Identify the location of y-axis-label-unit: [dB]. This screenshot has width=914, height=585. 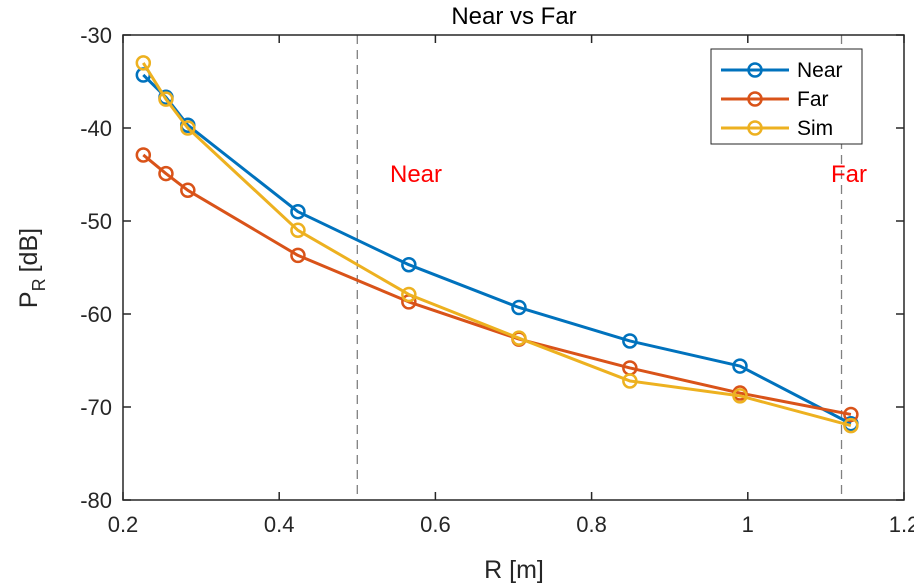
(29, 250).